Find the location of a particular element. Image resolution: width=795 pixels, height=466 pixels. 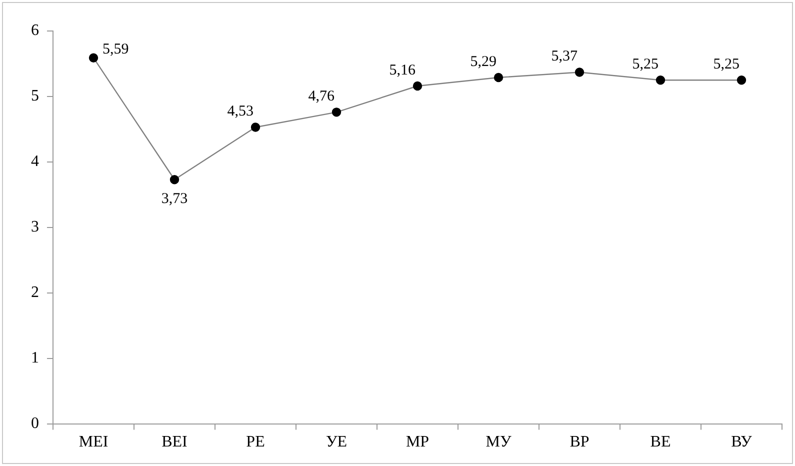

x-tick-label: МР is located at coordinates (418, 442).